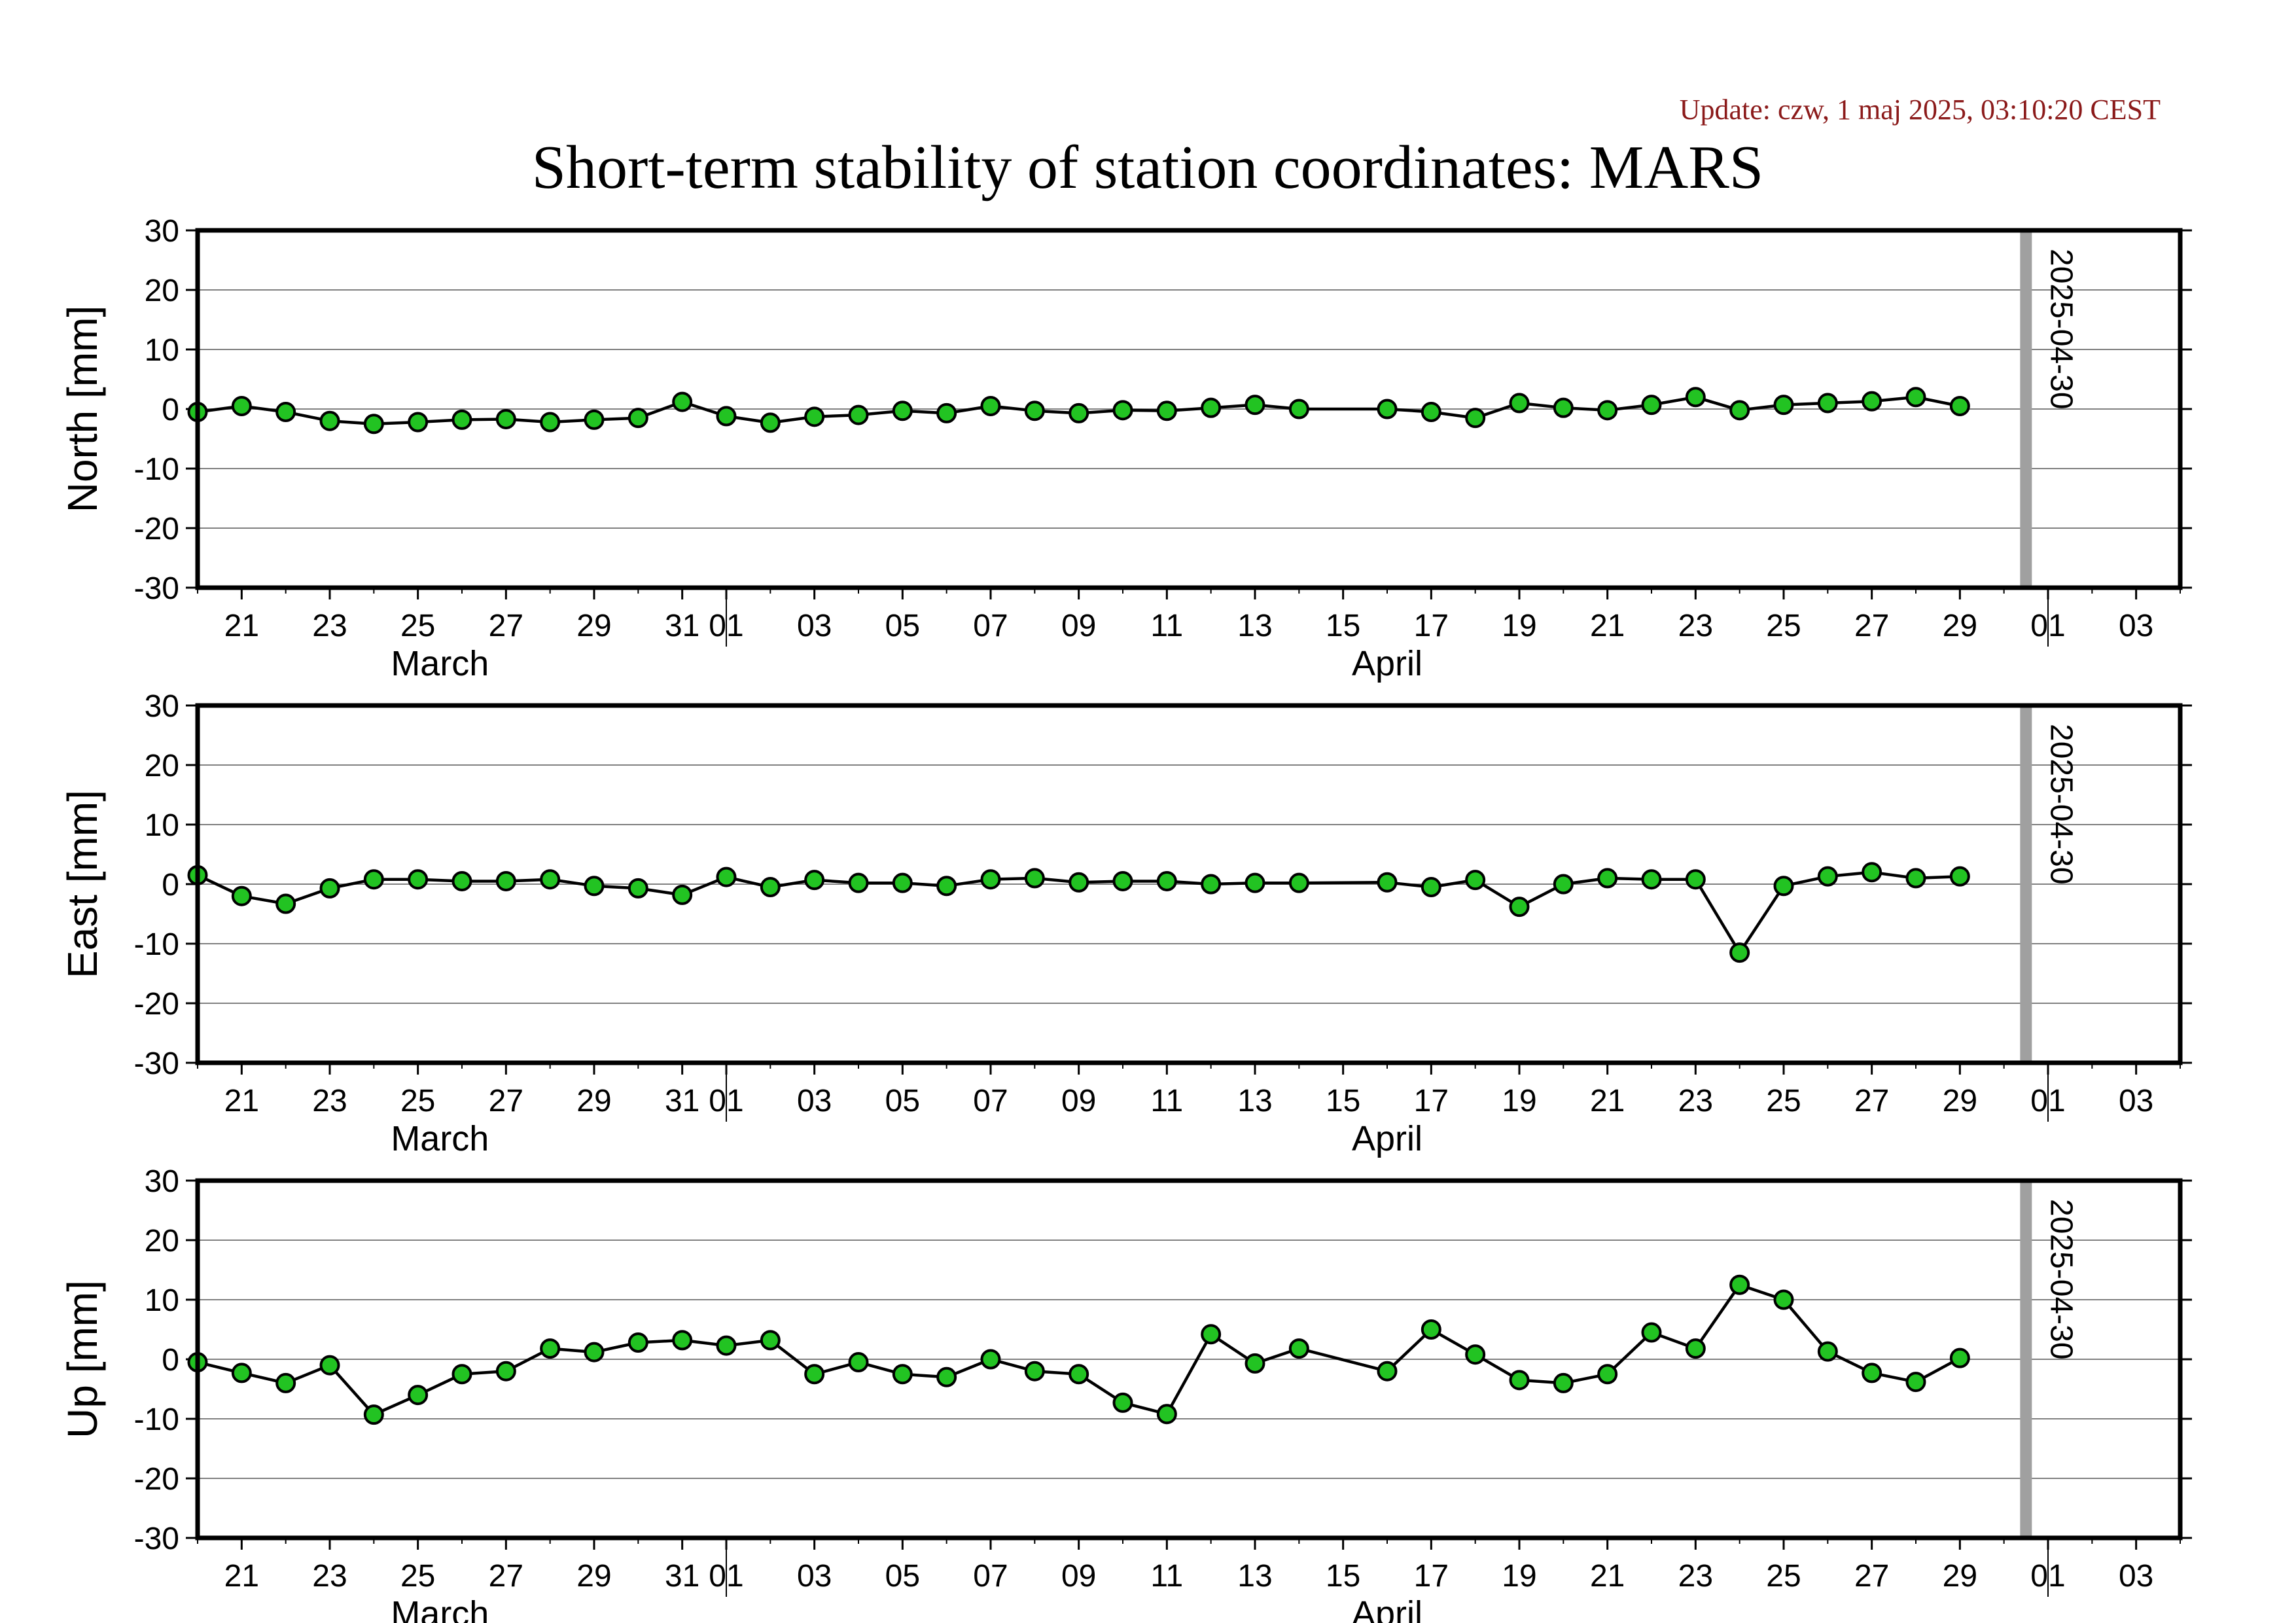  Describe the element at coordinates (1387, 1608) in the screenshot. I see `month-label: April` at that location.